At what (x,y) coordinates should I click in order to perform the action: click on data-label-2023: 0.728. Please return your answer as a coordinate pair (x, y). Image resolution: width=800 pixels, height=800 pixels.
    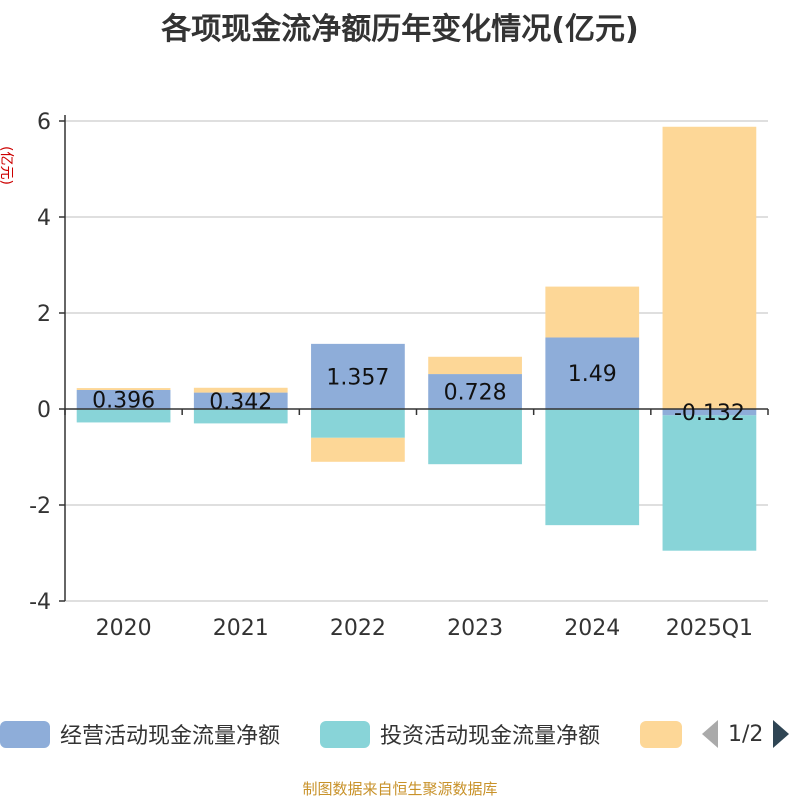
    Looking at the image, I should click on (475, 393).